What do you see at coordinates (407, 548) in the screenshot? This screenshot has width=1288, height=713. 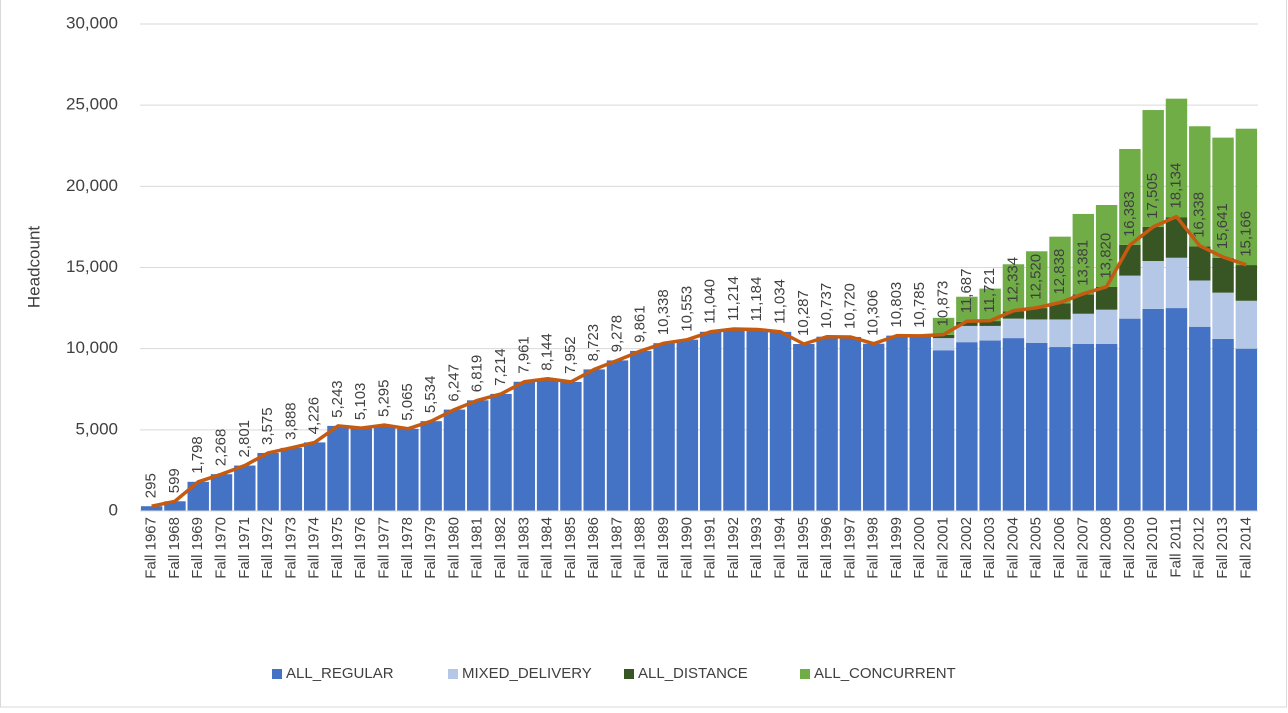 I see `x-tick-label: Fall 1978` at bounding box center [407, 548].